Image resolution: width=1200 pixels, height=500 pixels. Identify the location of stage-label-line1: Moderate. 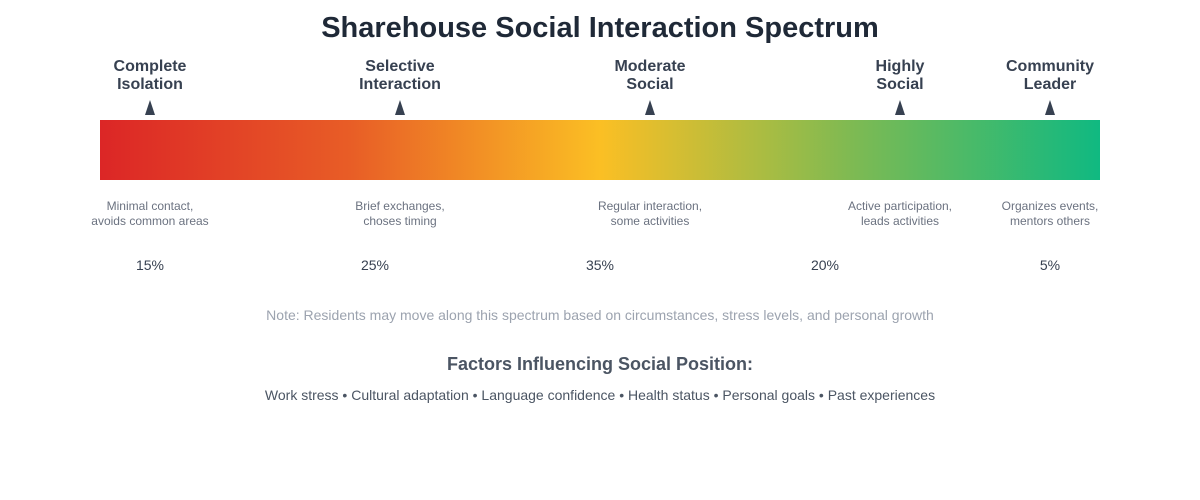
(650, 66).